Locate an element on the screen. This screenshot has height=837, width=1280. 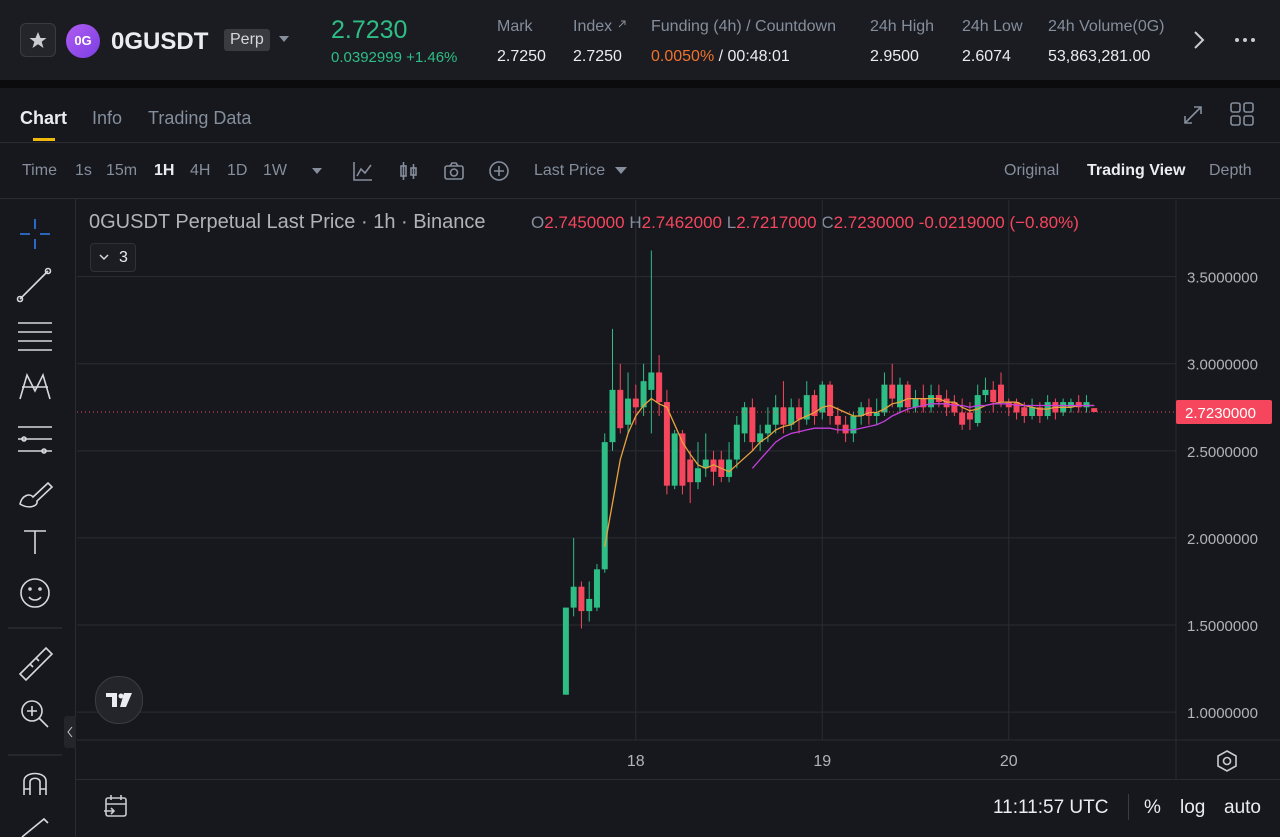
lock-tool is located at coordinates (35, 827).